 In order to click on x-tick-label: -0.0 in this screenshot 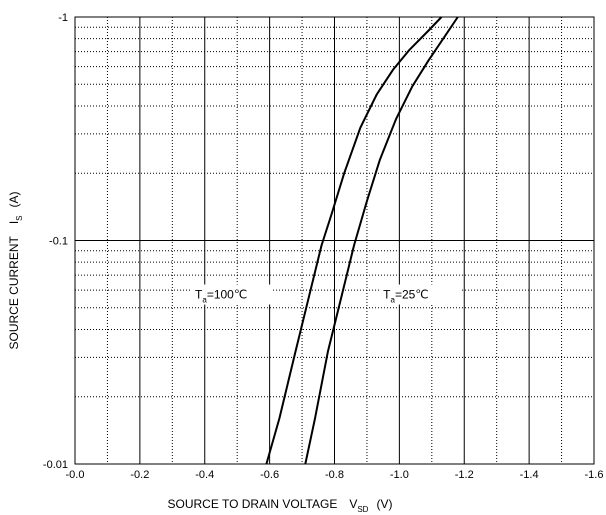, I will do `click(75, 475)`.